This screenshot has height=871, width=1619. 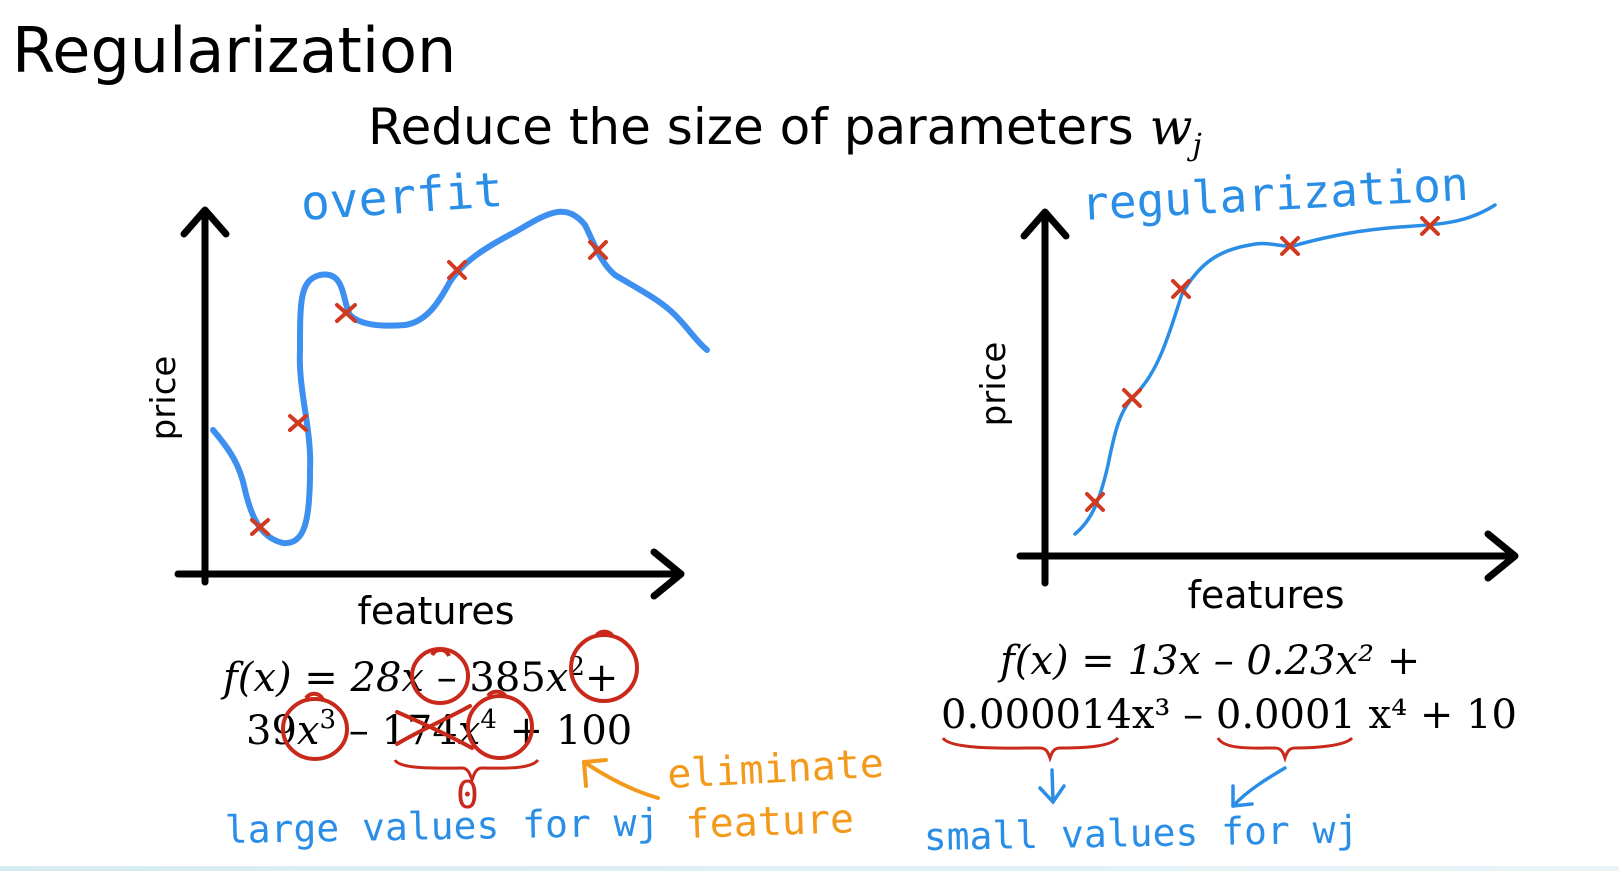 I want to click on right-axes, so click(x=1267, y=397).